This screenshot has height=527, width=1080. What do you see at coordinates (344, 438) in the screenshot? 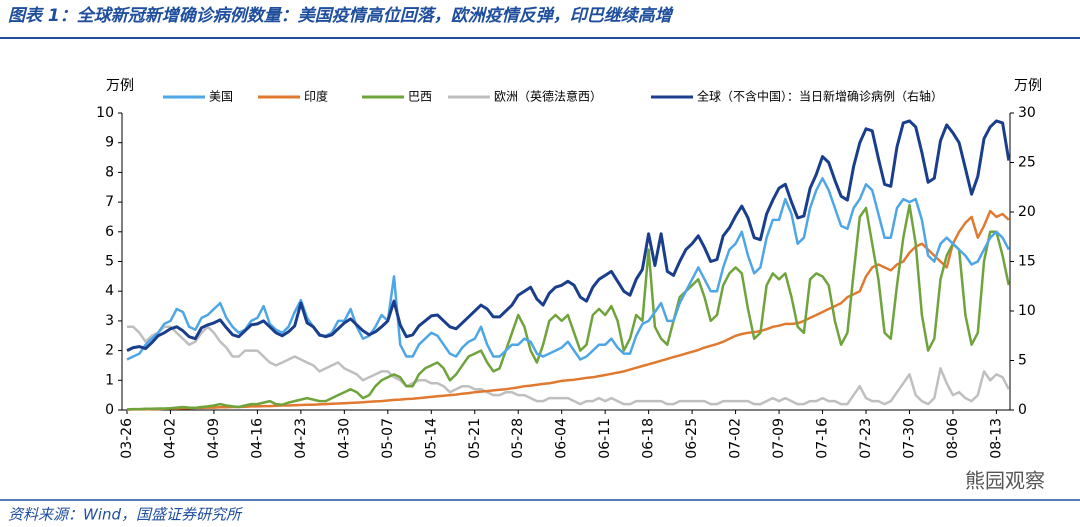
I see `x-tick-label: 04-30` at bounding box center [344, 438].